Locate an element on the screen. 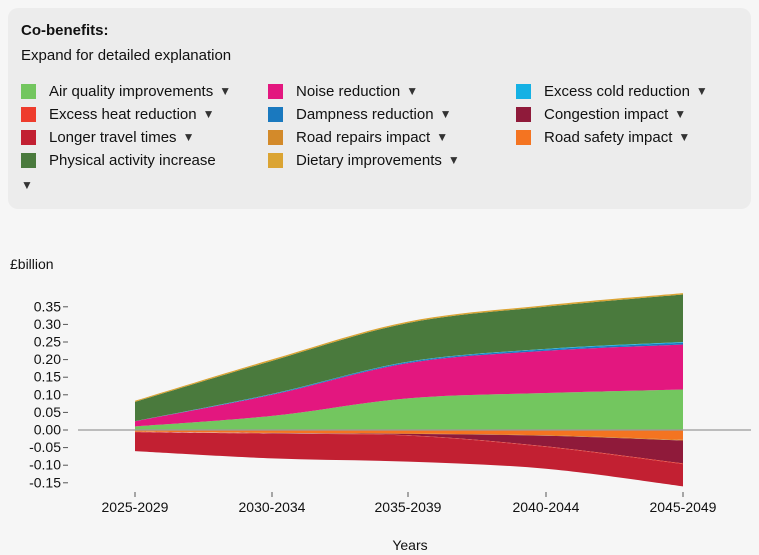 This screenshot has width=759, height=555. series-area-road-safety-impact is located at coordinates (409, 435).